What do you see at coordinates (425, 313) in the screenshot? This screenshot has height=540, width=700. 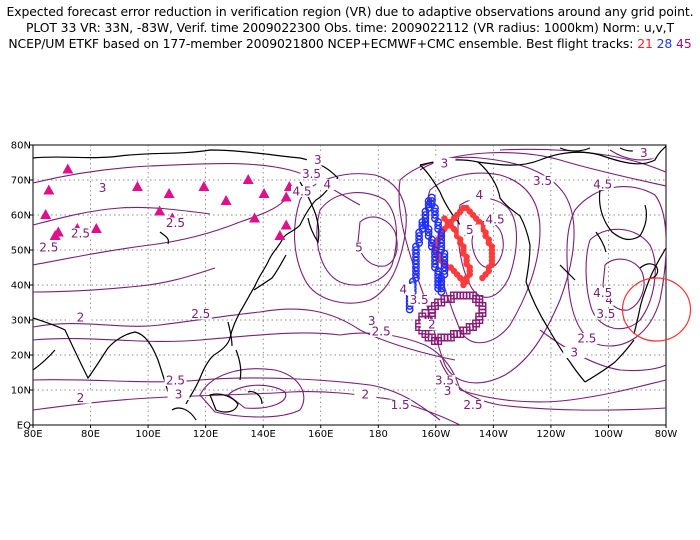 I see `track-45-point` at bounding box center [425, 313].